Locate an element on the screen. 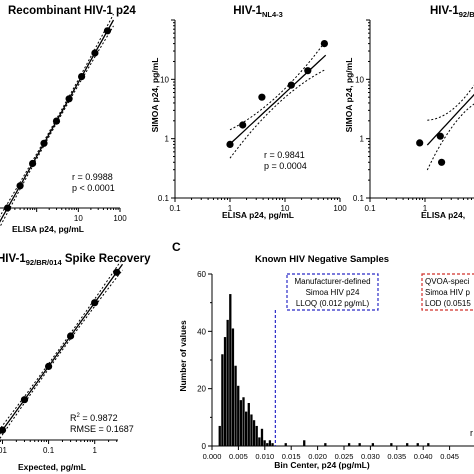  annotation-rmse: RMSE = 0.1687 is located at coordinates (102, 429).